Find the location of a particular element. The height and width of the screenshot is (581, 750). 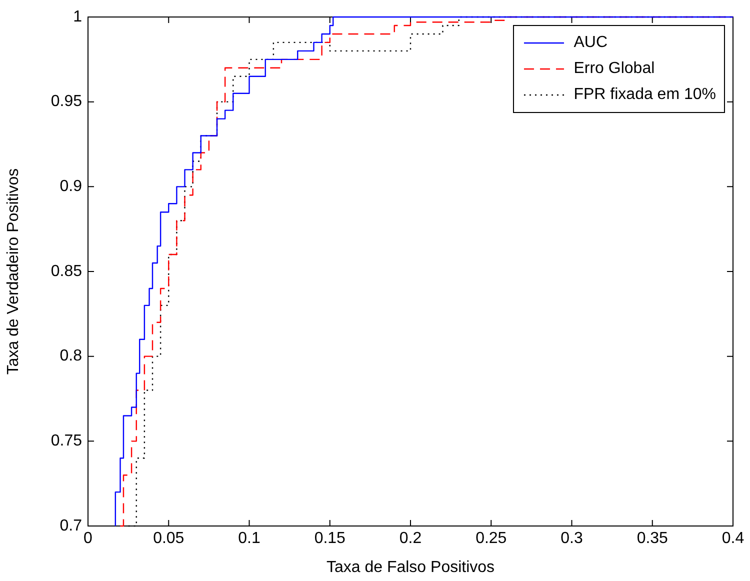

x-axis-title: Taxa de Falso Positivos is located at coordinates (410, 567).